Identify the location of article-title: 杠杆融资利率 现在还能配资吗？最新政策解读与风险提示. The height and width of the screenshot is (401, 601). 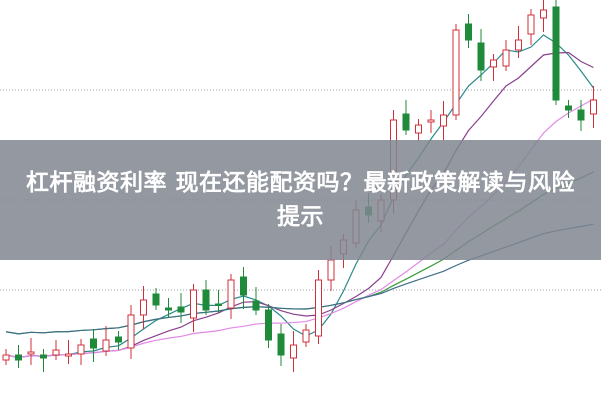
(300, 200).